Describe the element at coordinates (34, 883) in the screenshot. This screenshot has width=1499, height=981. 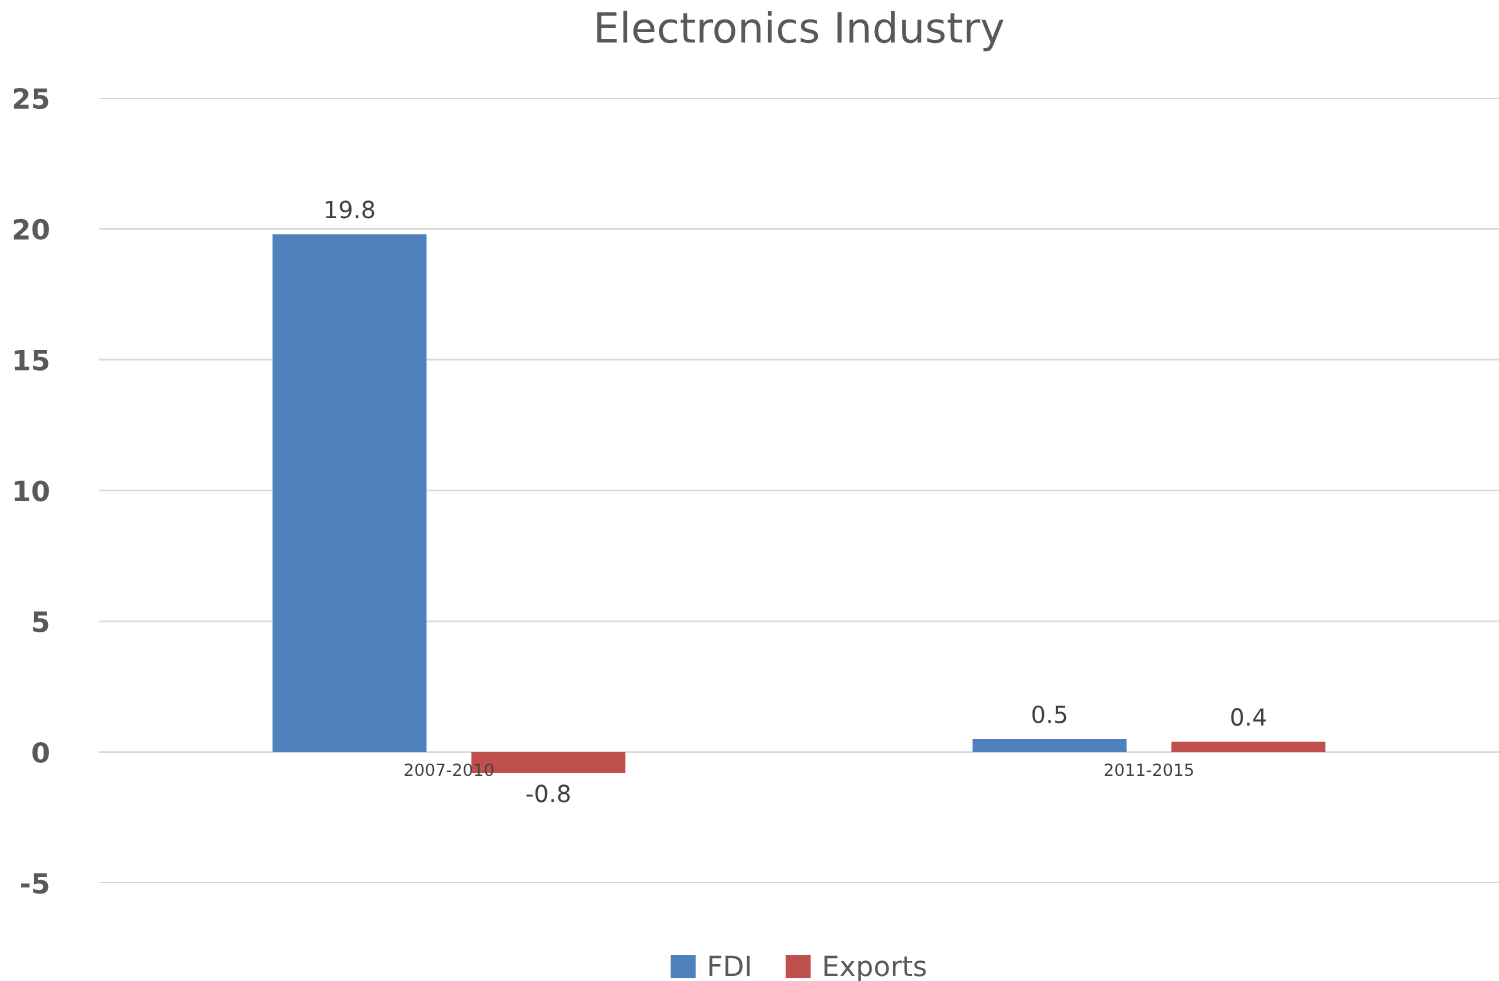
I see `y-tick-label: -5` at that location.